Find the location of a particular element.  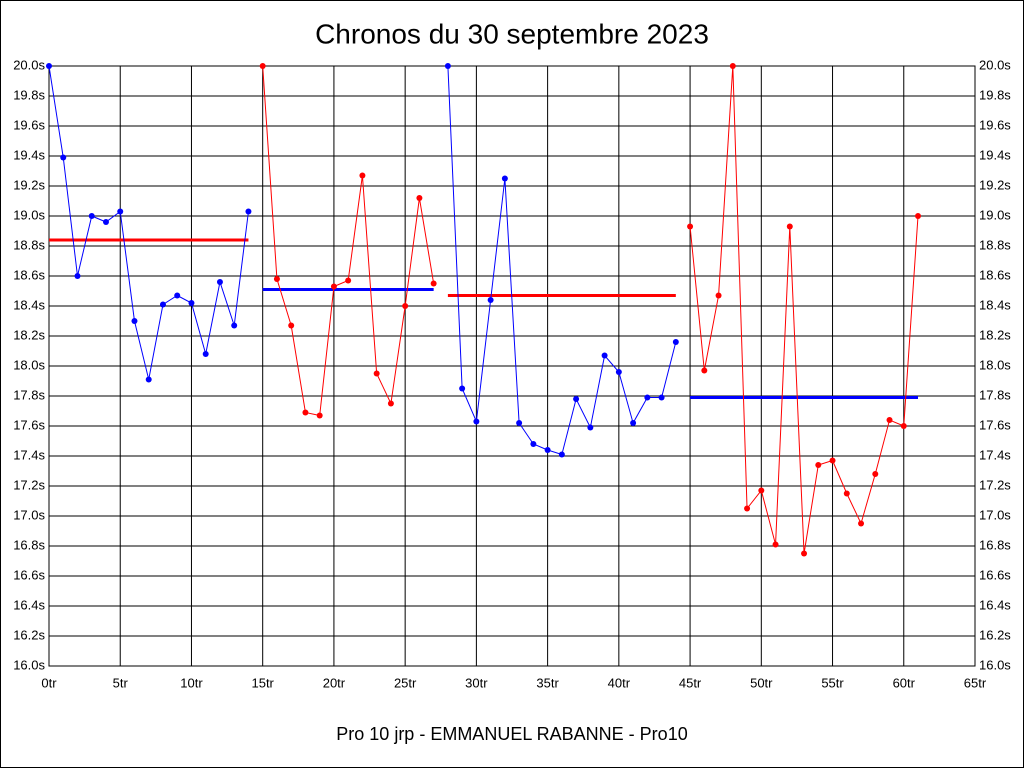

x-tick-label: 55tr is located at coordinates (832, 682).